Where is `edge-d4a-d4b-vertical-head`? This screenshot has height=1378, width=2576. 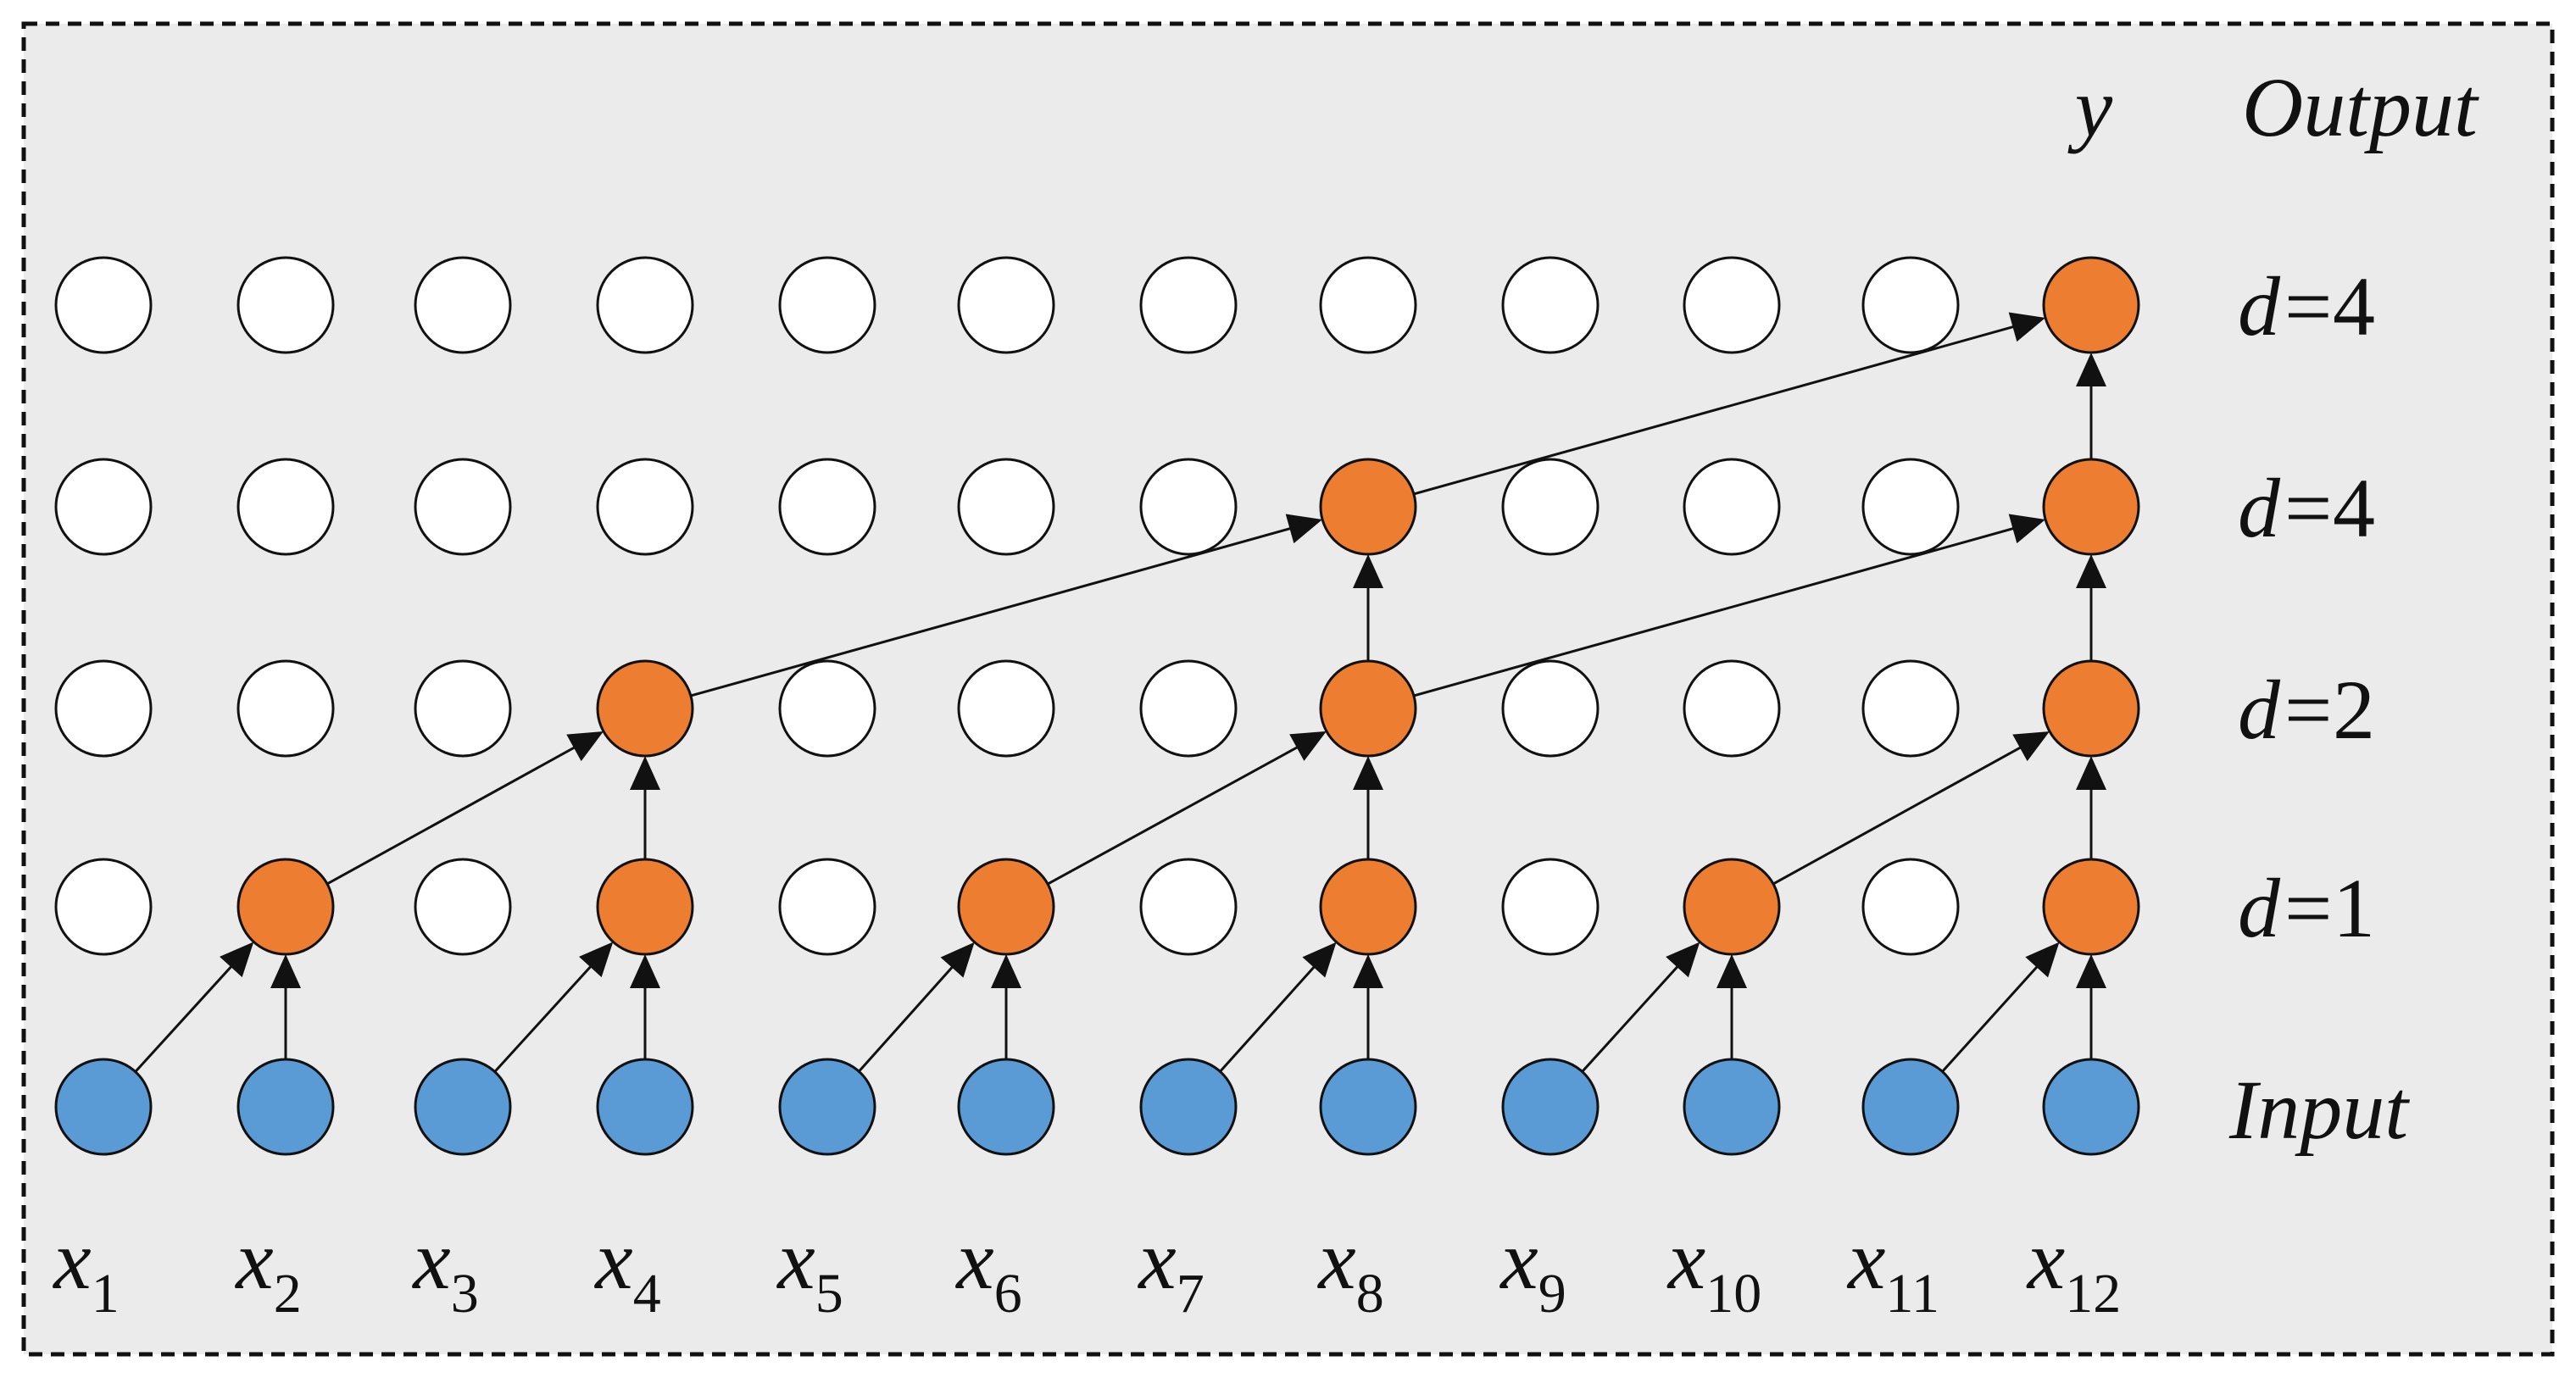
edge-d4a-d4b-vertical-head is located at coordinates (2091, 369).